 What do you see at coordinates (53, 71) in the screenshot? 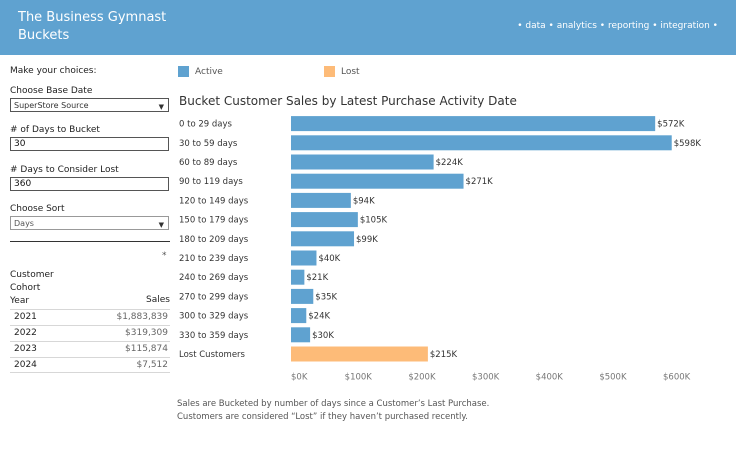
I see `choices-title: Make your choices:` at bounding box center [53, 71].